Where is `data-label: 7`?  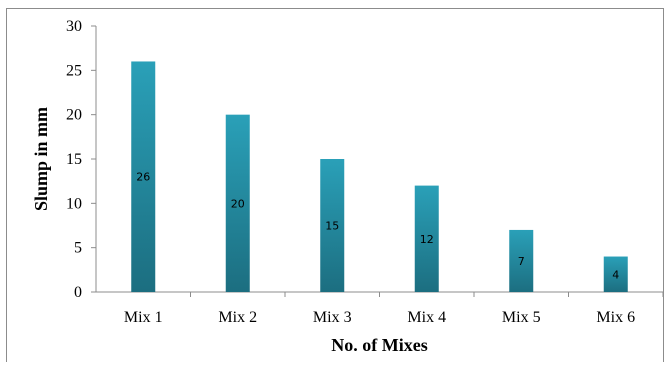
data-label: 7 is located at coordinates (521, 261).